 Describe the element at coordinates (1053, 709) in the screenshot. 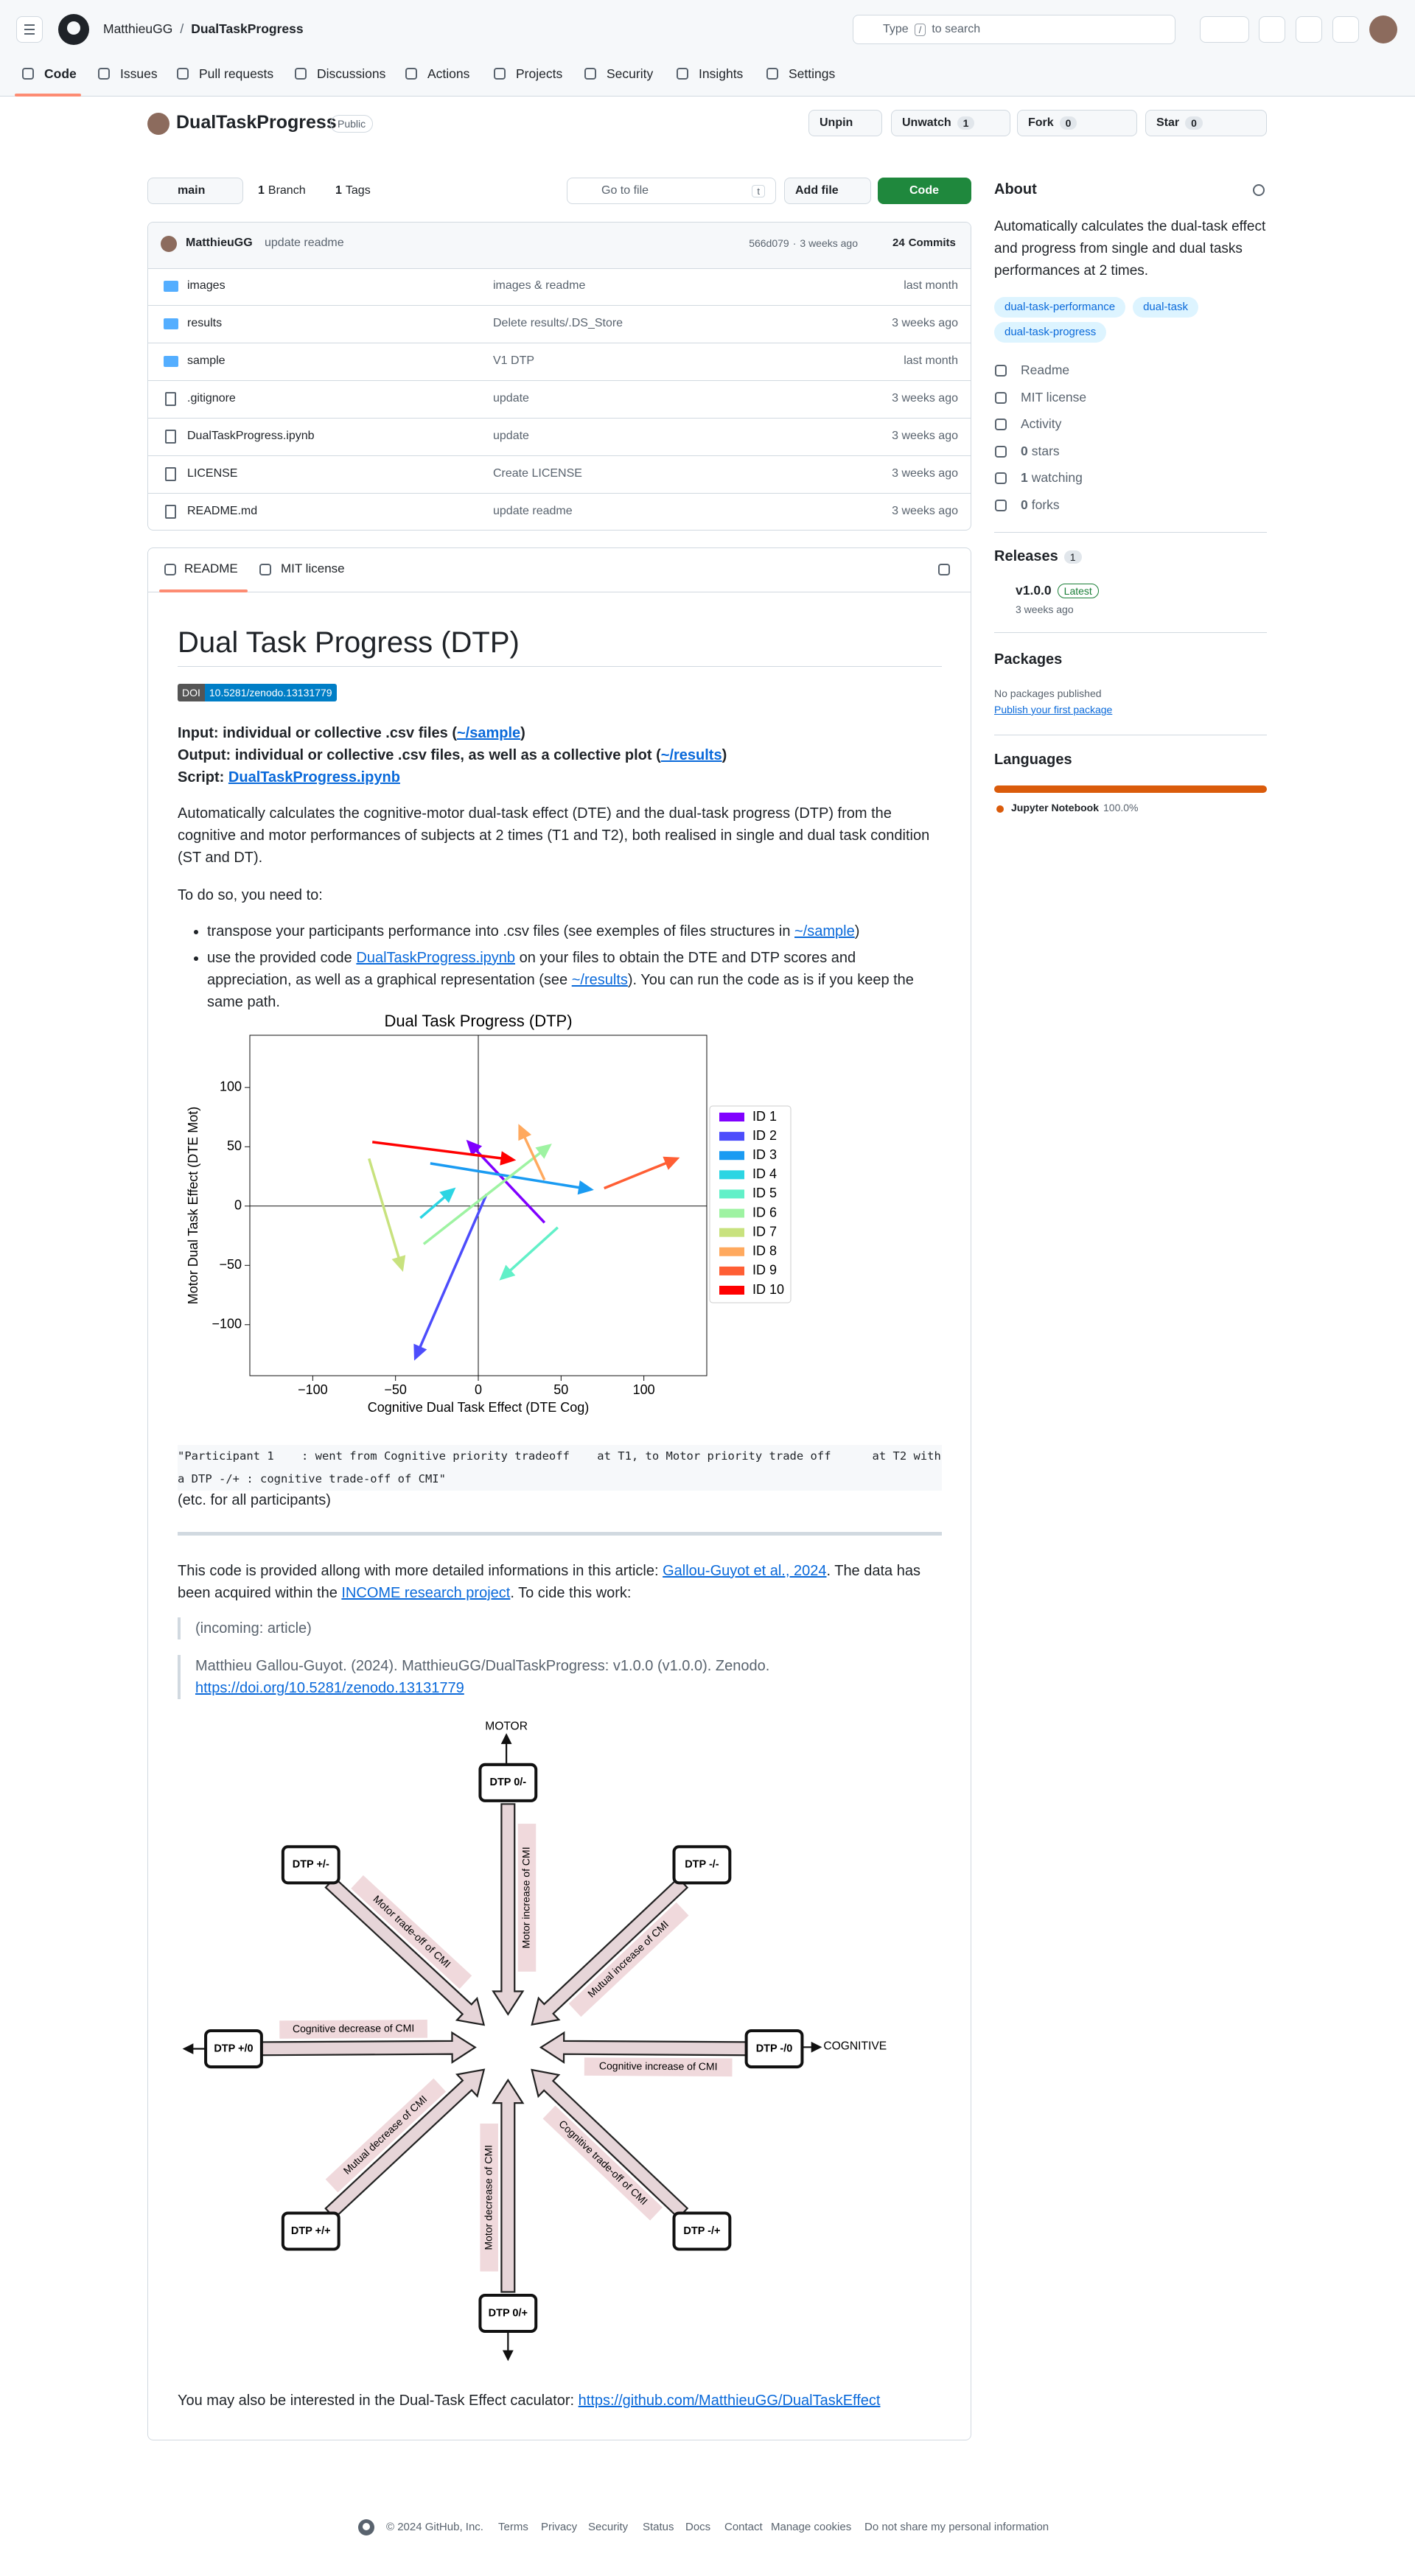

I see `packages-link: Publish your first package` at that location.